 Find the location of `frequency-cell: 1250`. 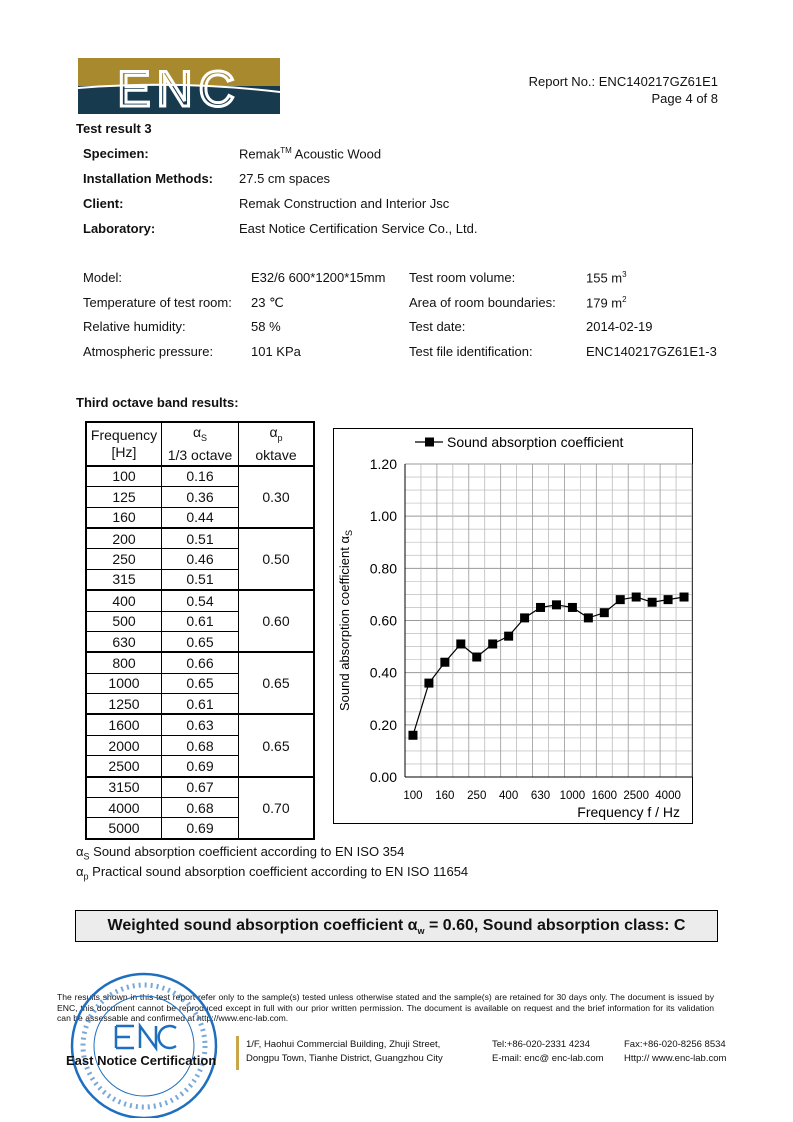

frequency-cell: 1250 is located at coordinates (123, 704).